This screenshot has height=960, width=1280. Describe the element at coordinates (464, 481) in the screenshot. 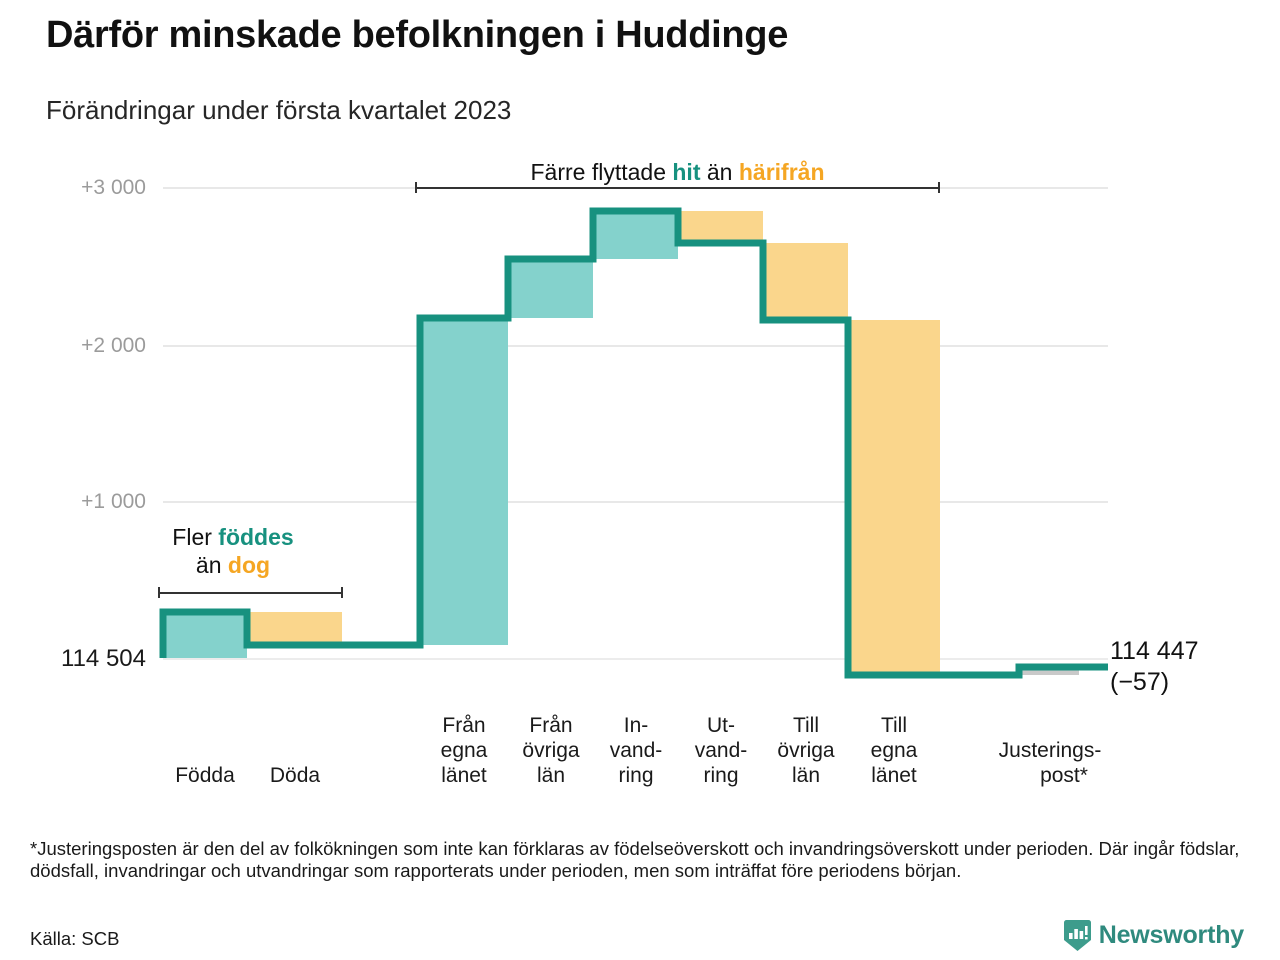

I see `bar-fran-egna-lanet` at that location.